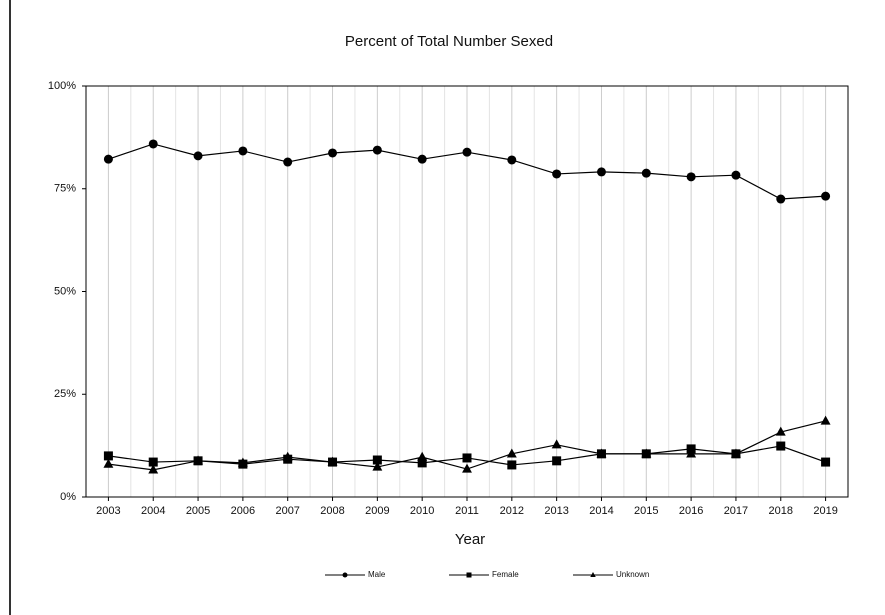 This screenshot has height=615, width=885. I want to click on x-tick-label: 2009, so click(377, 511).